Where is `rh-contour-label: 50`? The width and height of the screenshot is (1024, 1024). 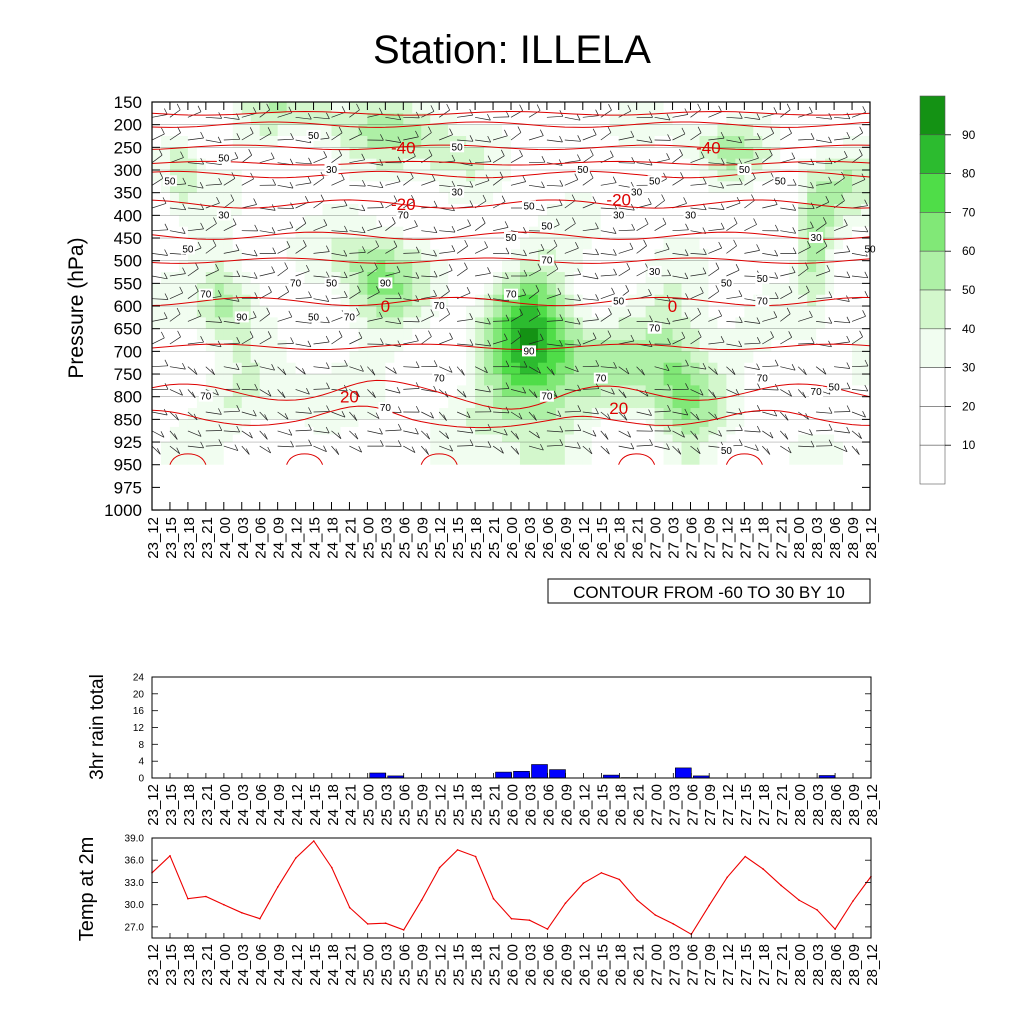 rh-contour-label: 50 is located at coordinates (314, 136).